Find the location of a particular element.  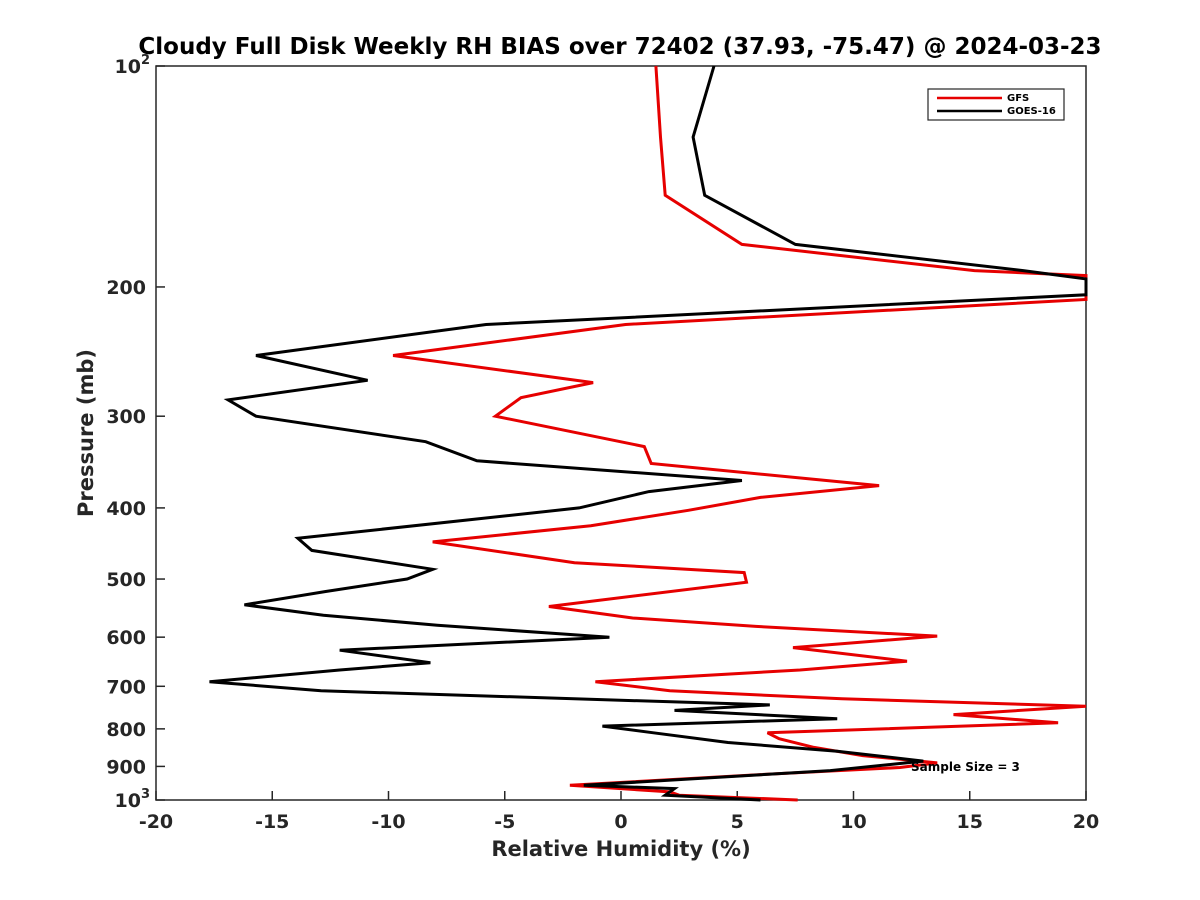

legend: GFS GOES-16 is located at coordinates (996, 104).